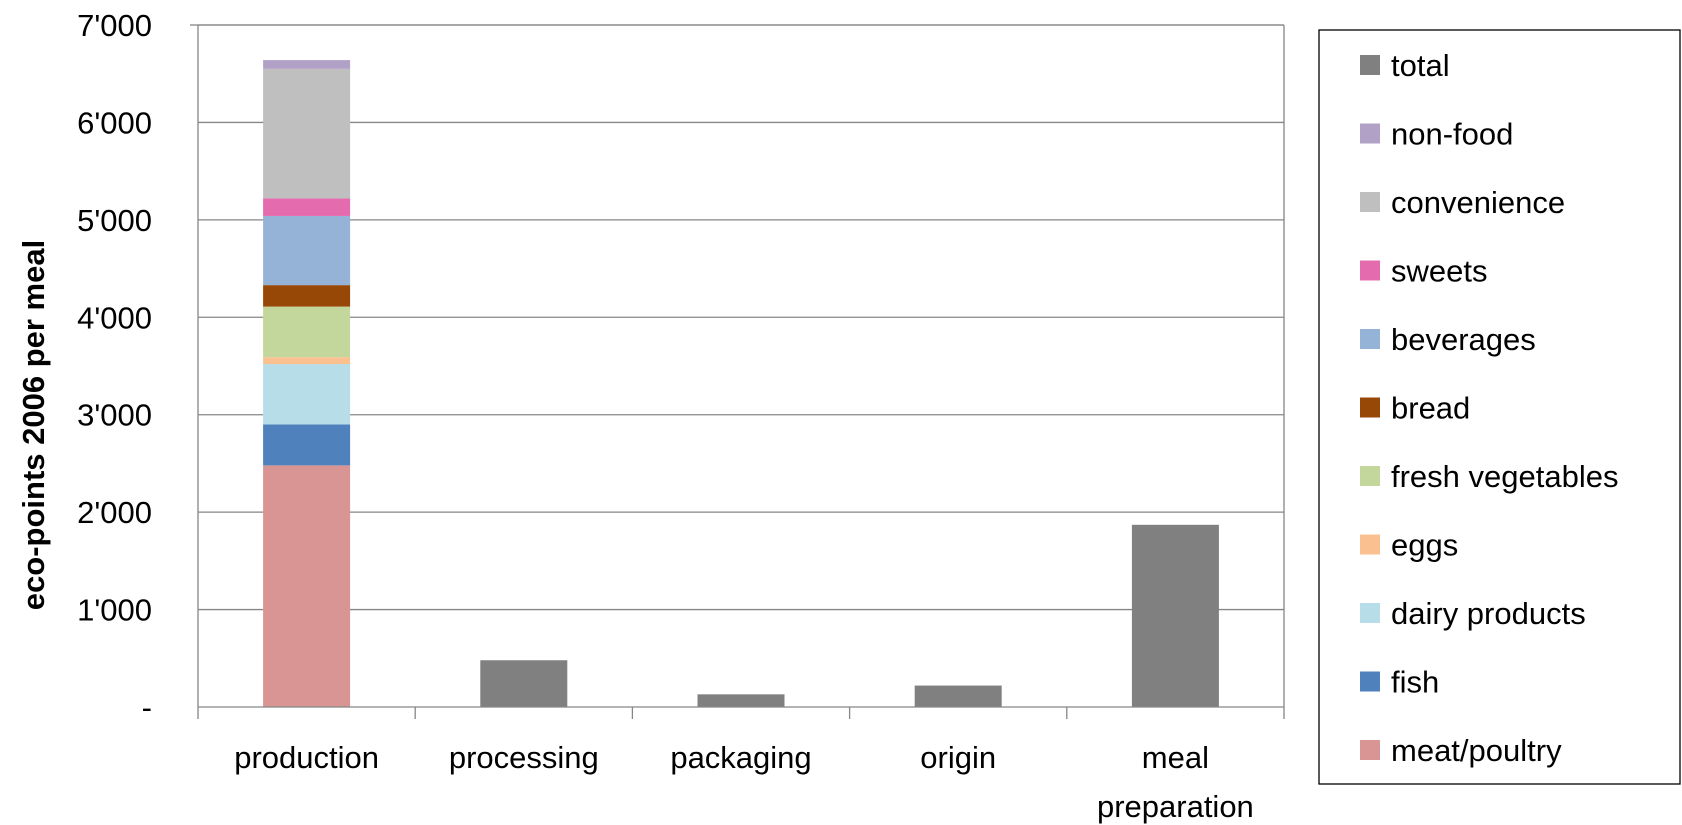 The height and width of the screenshot is (825, 1682). I want to click on legend-label: eggs, so click(1424, 545).